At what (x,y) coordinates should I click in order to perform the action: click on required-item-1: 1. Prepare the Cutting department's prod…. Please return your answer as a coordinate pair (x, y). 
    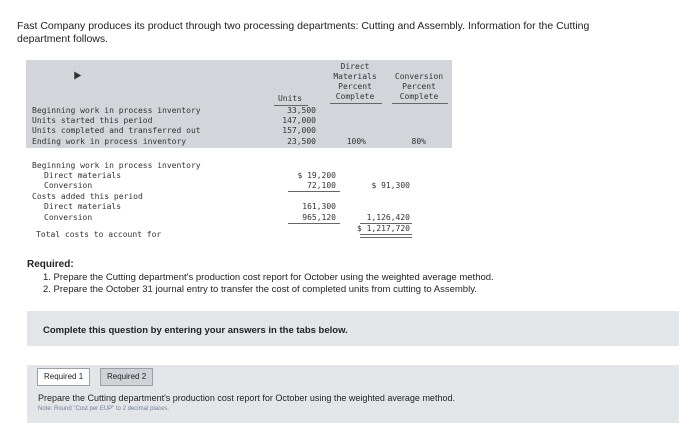
    Looking at the image, I should click on (268, 277).